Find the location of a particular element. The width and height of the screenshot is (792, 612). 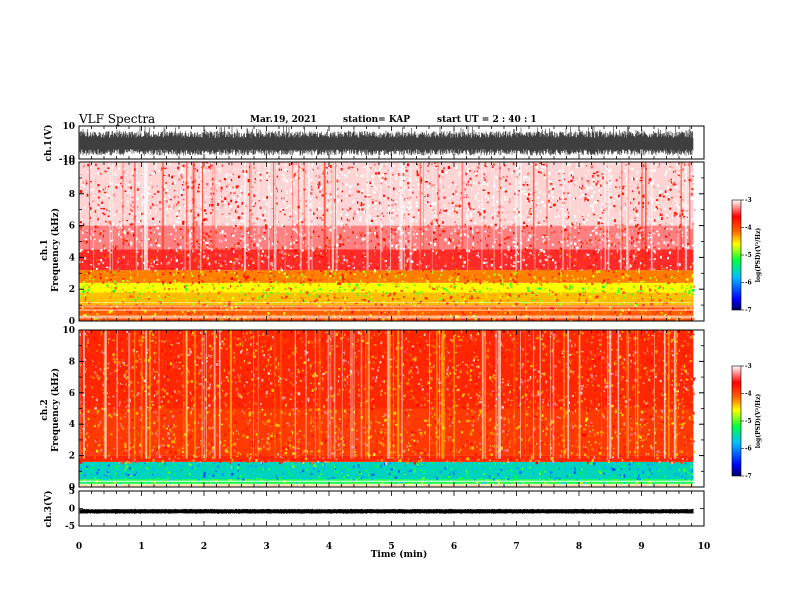

ch2-ytick-label: 10 is located at coordinates (68, 331).